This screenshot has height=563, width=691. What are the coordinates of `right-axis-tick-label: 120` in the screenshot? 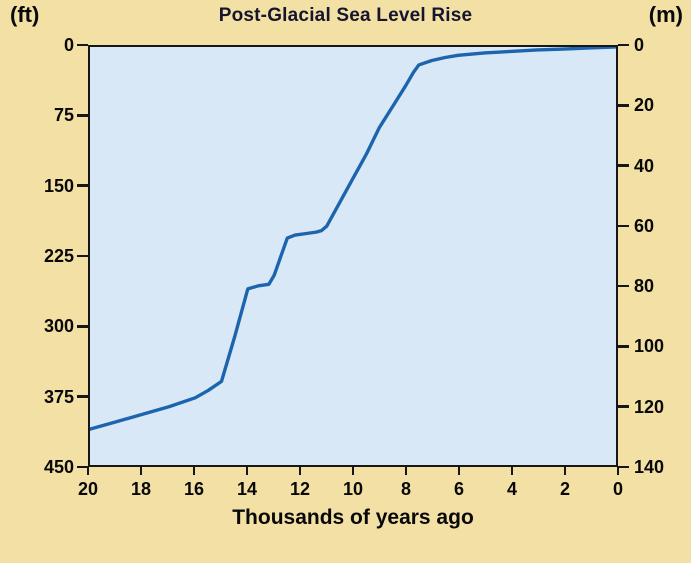 It's located at (649, 406).